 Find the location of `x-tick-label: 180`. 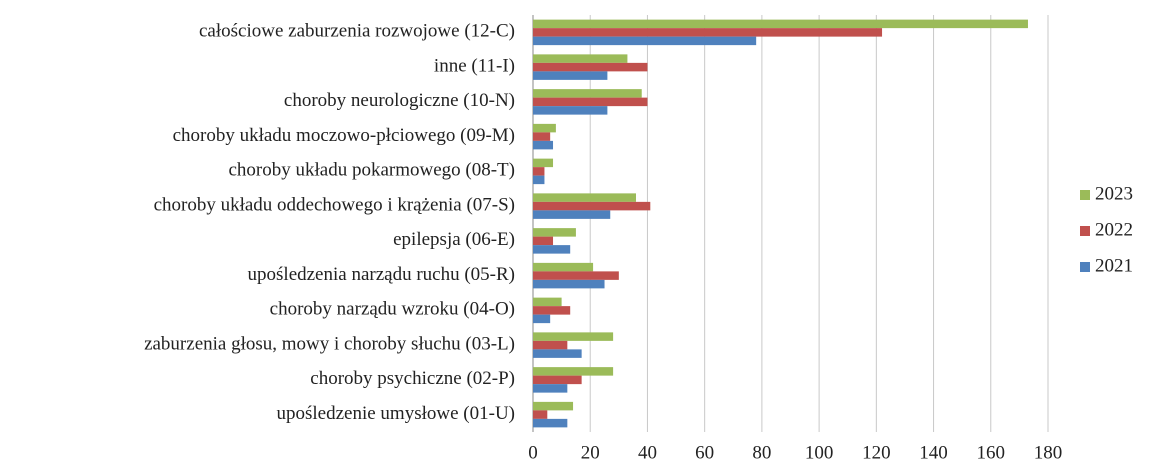

x-tick-label: 180 is located at coordinates (1048, 452).